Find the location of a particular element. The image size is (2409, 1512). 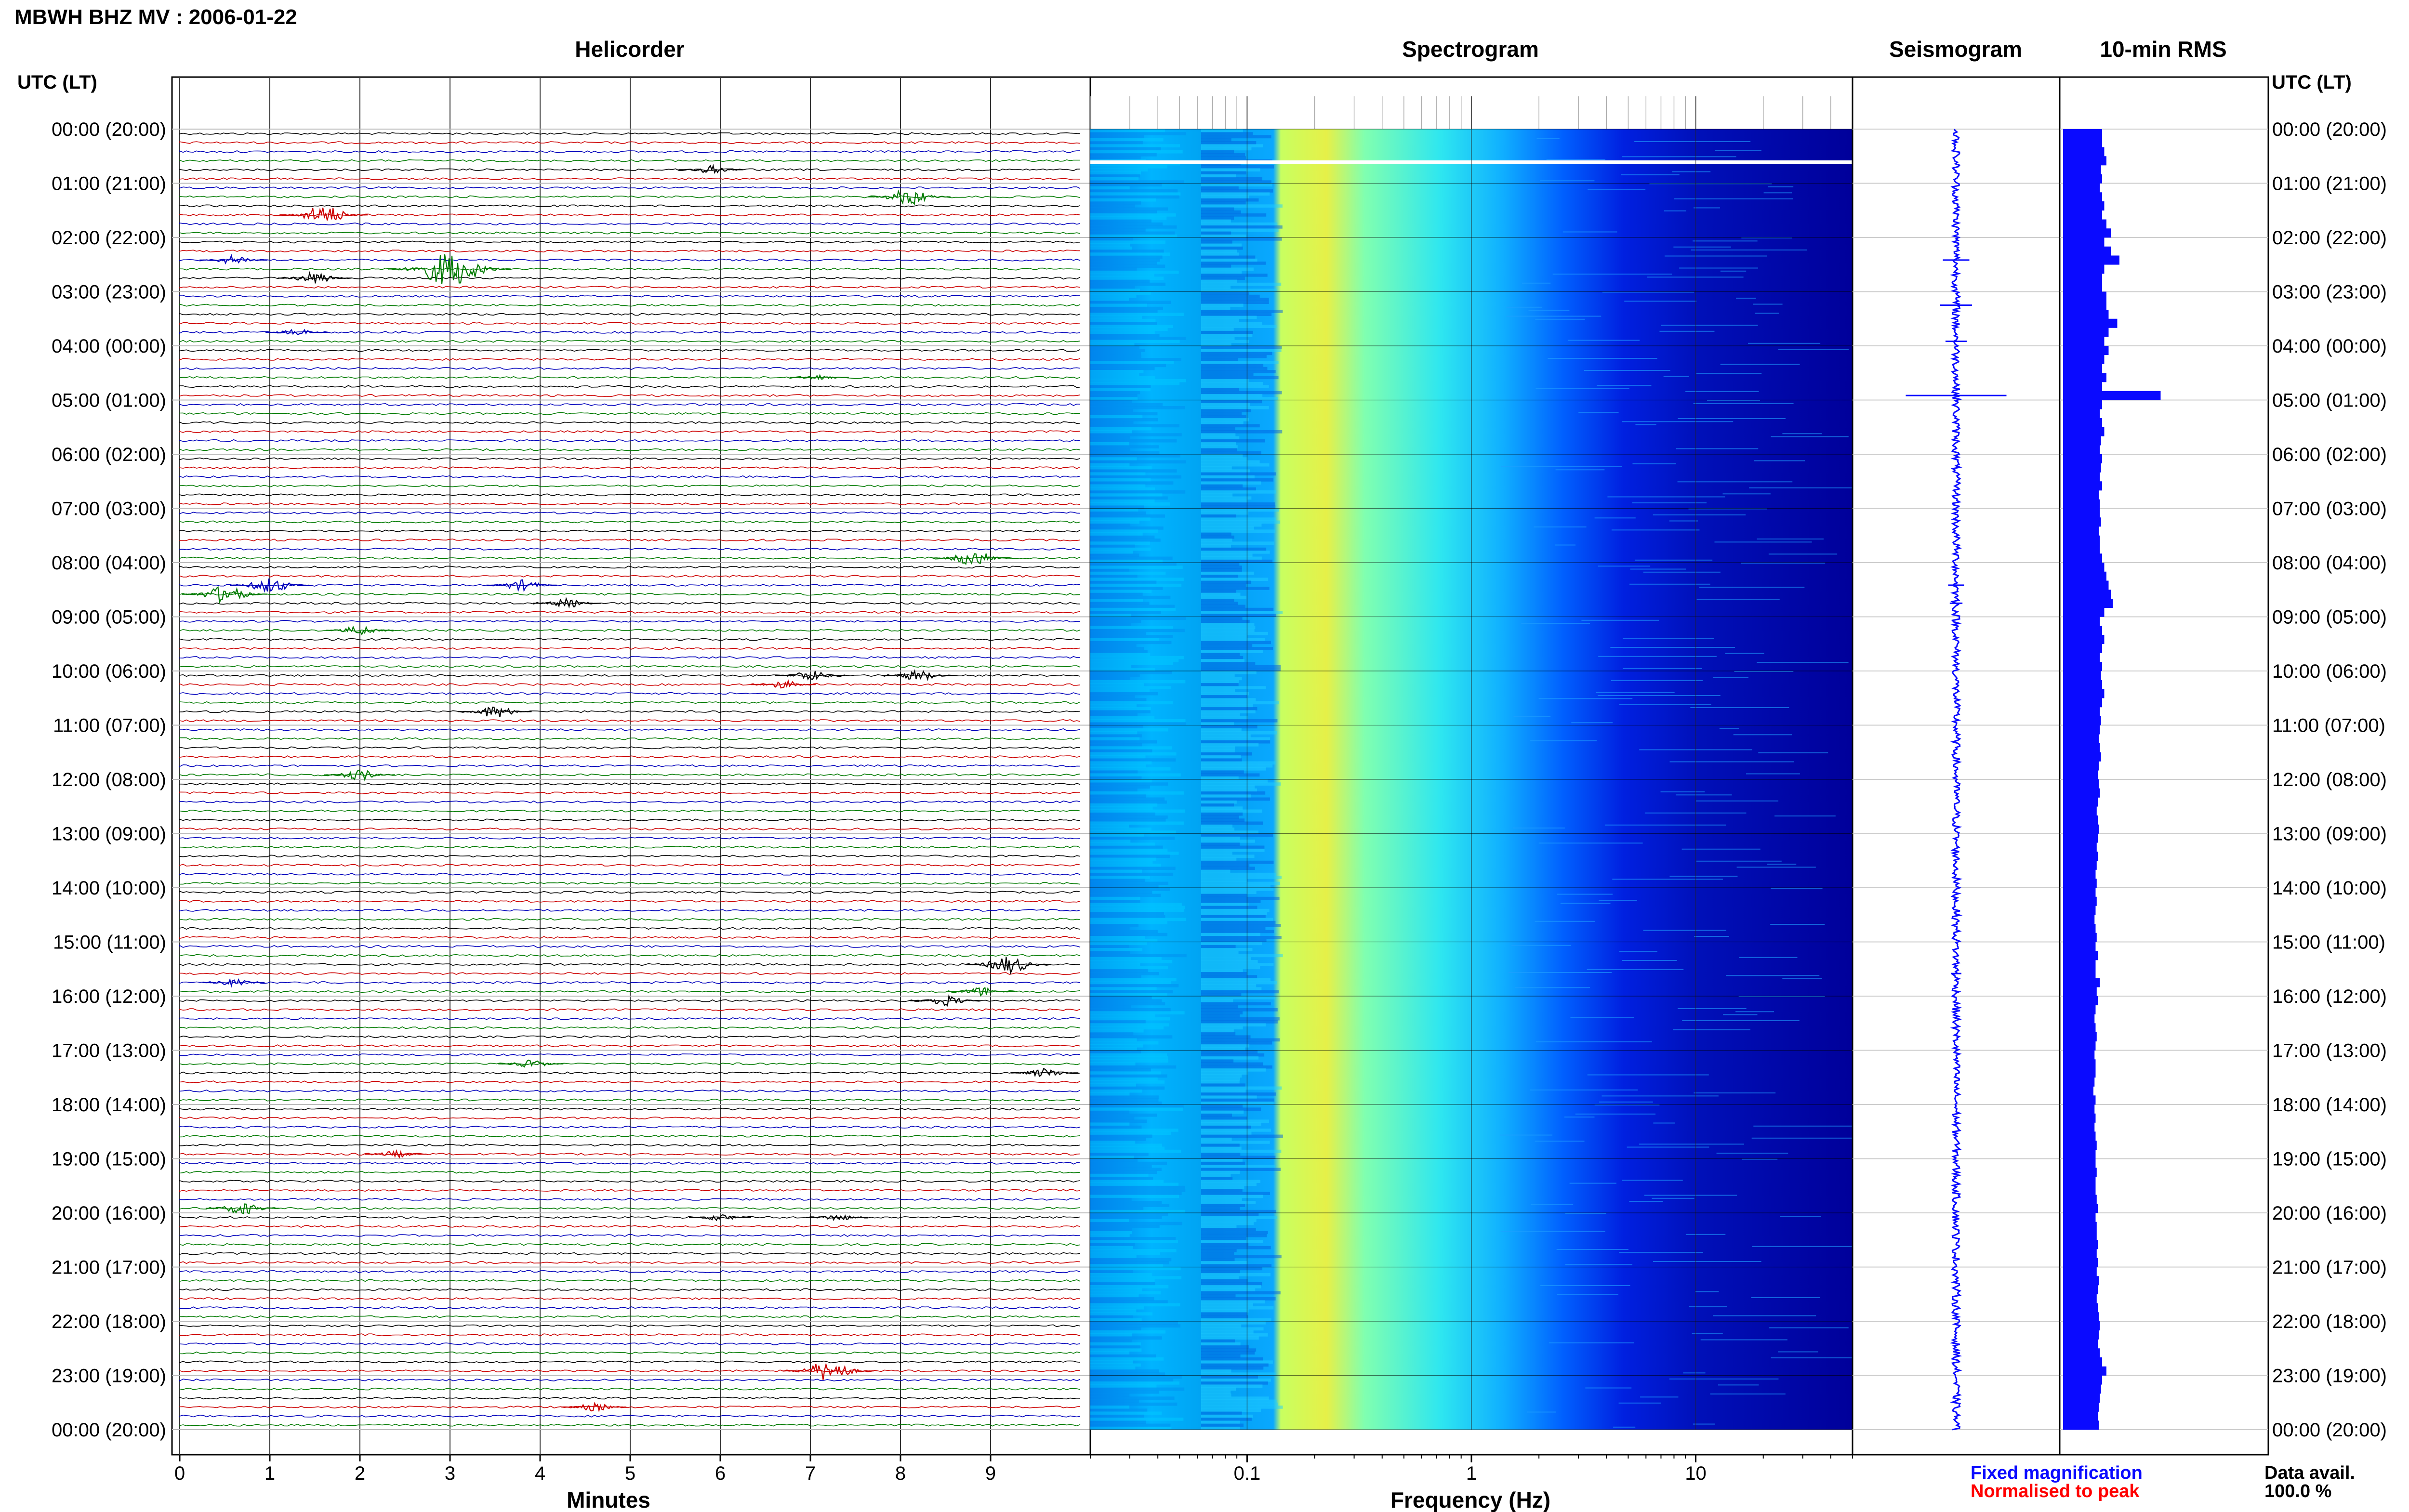

utc-lt-header-right: UTC (LT) is located at coordinates (2312, 82).